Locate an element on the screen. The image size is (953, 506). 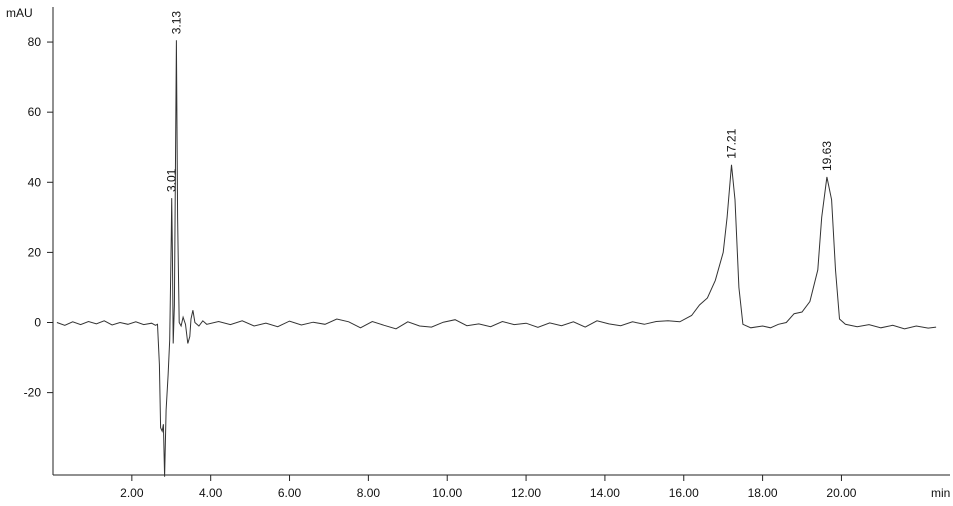
x-tick-label: 18.00 is located at coordinates (763, 493).